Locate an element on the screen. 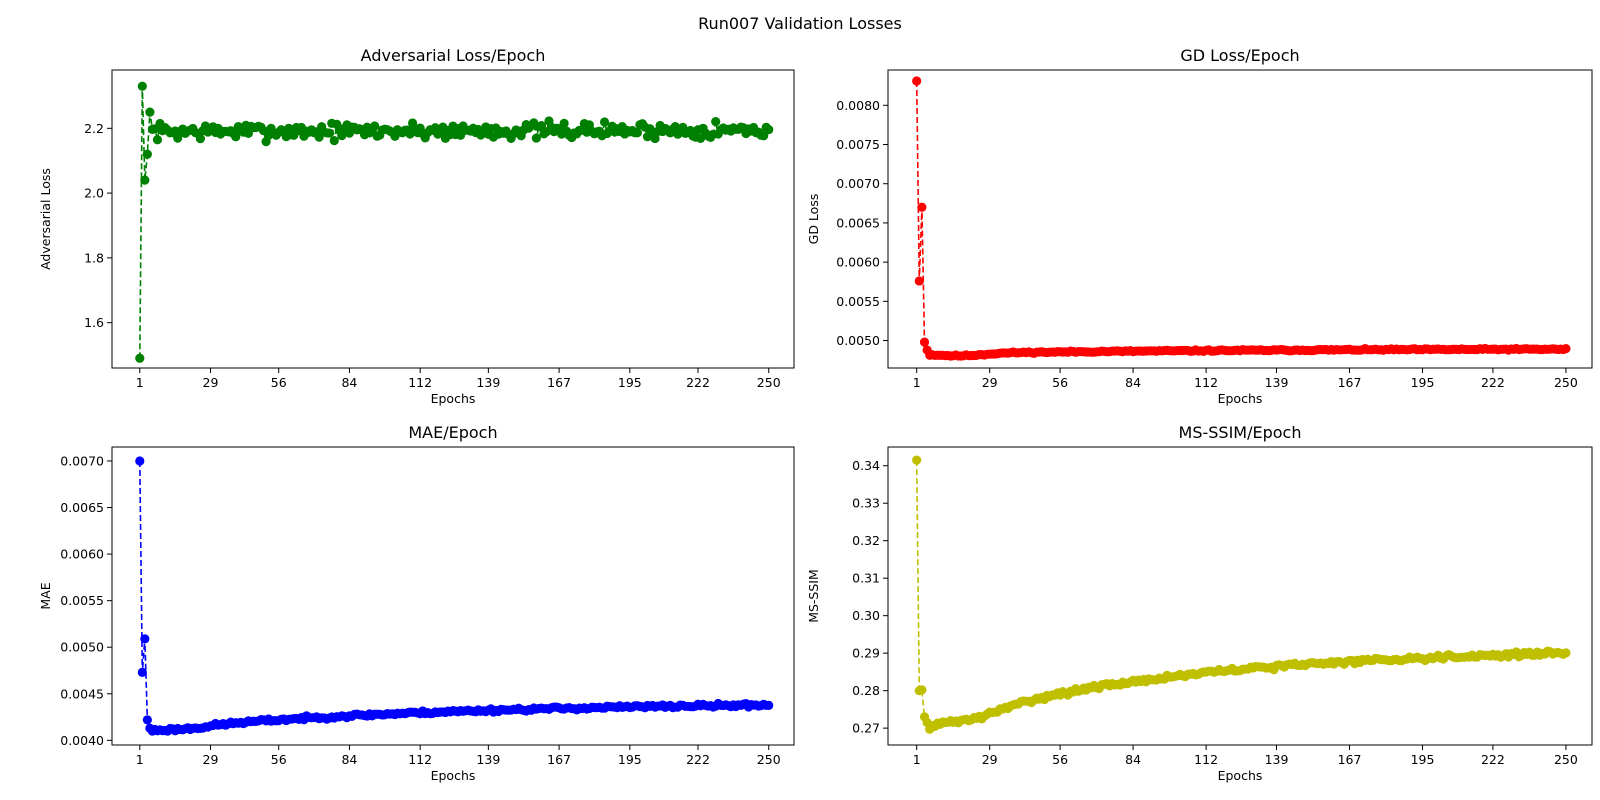 Image resolution: width=1600 pixels, height=800 pixels. y-tick-label: 2.2 is located at coordinates (94, 128).